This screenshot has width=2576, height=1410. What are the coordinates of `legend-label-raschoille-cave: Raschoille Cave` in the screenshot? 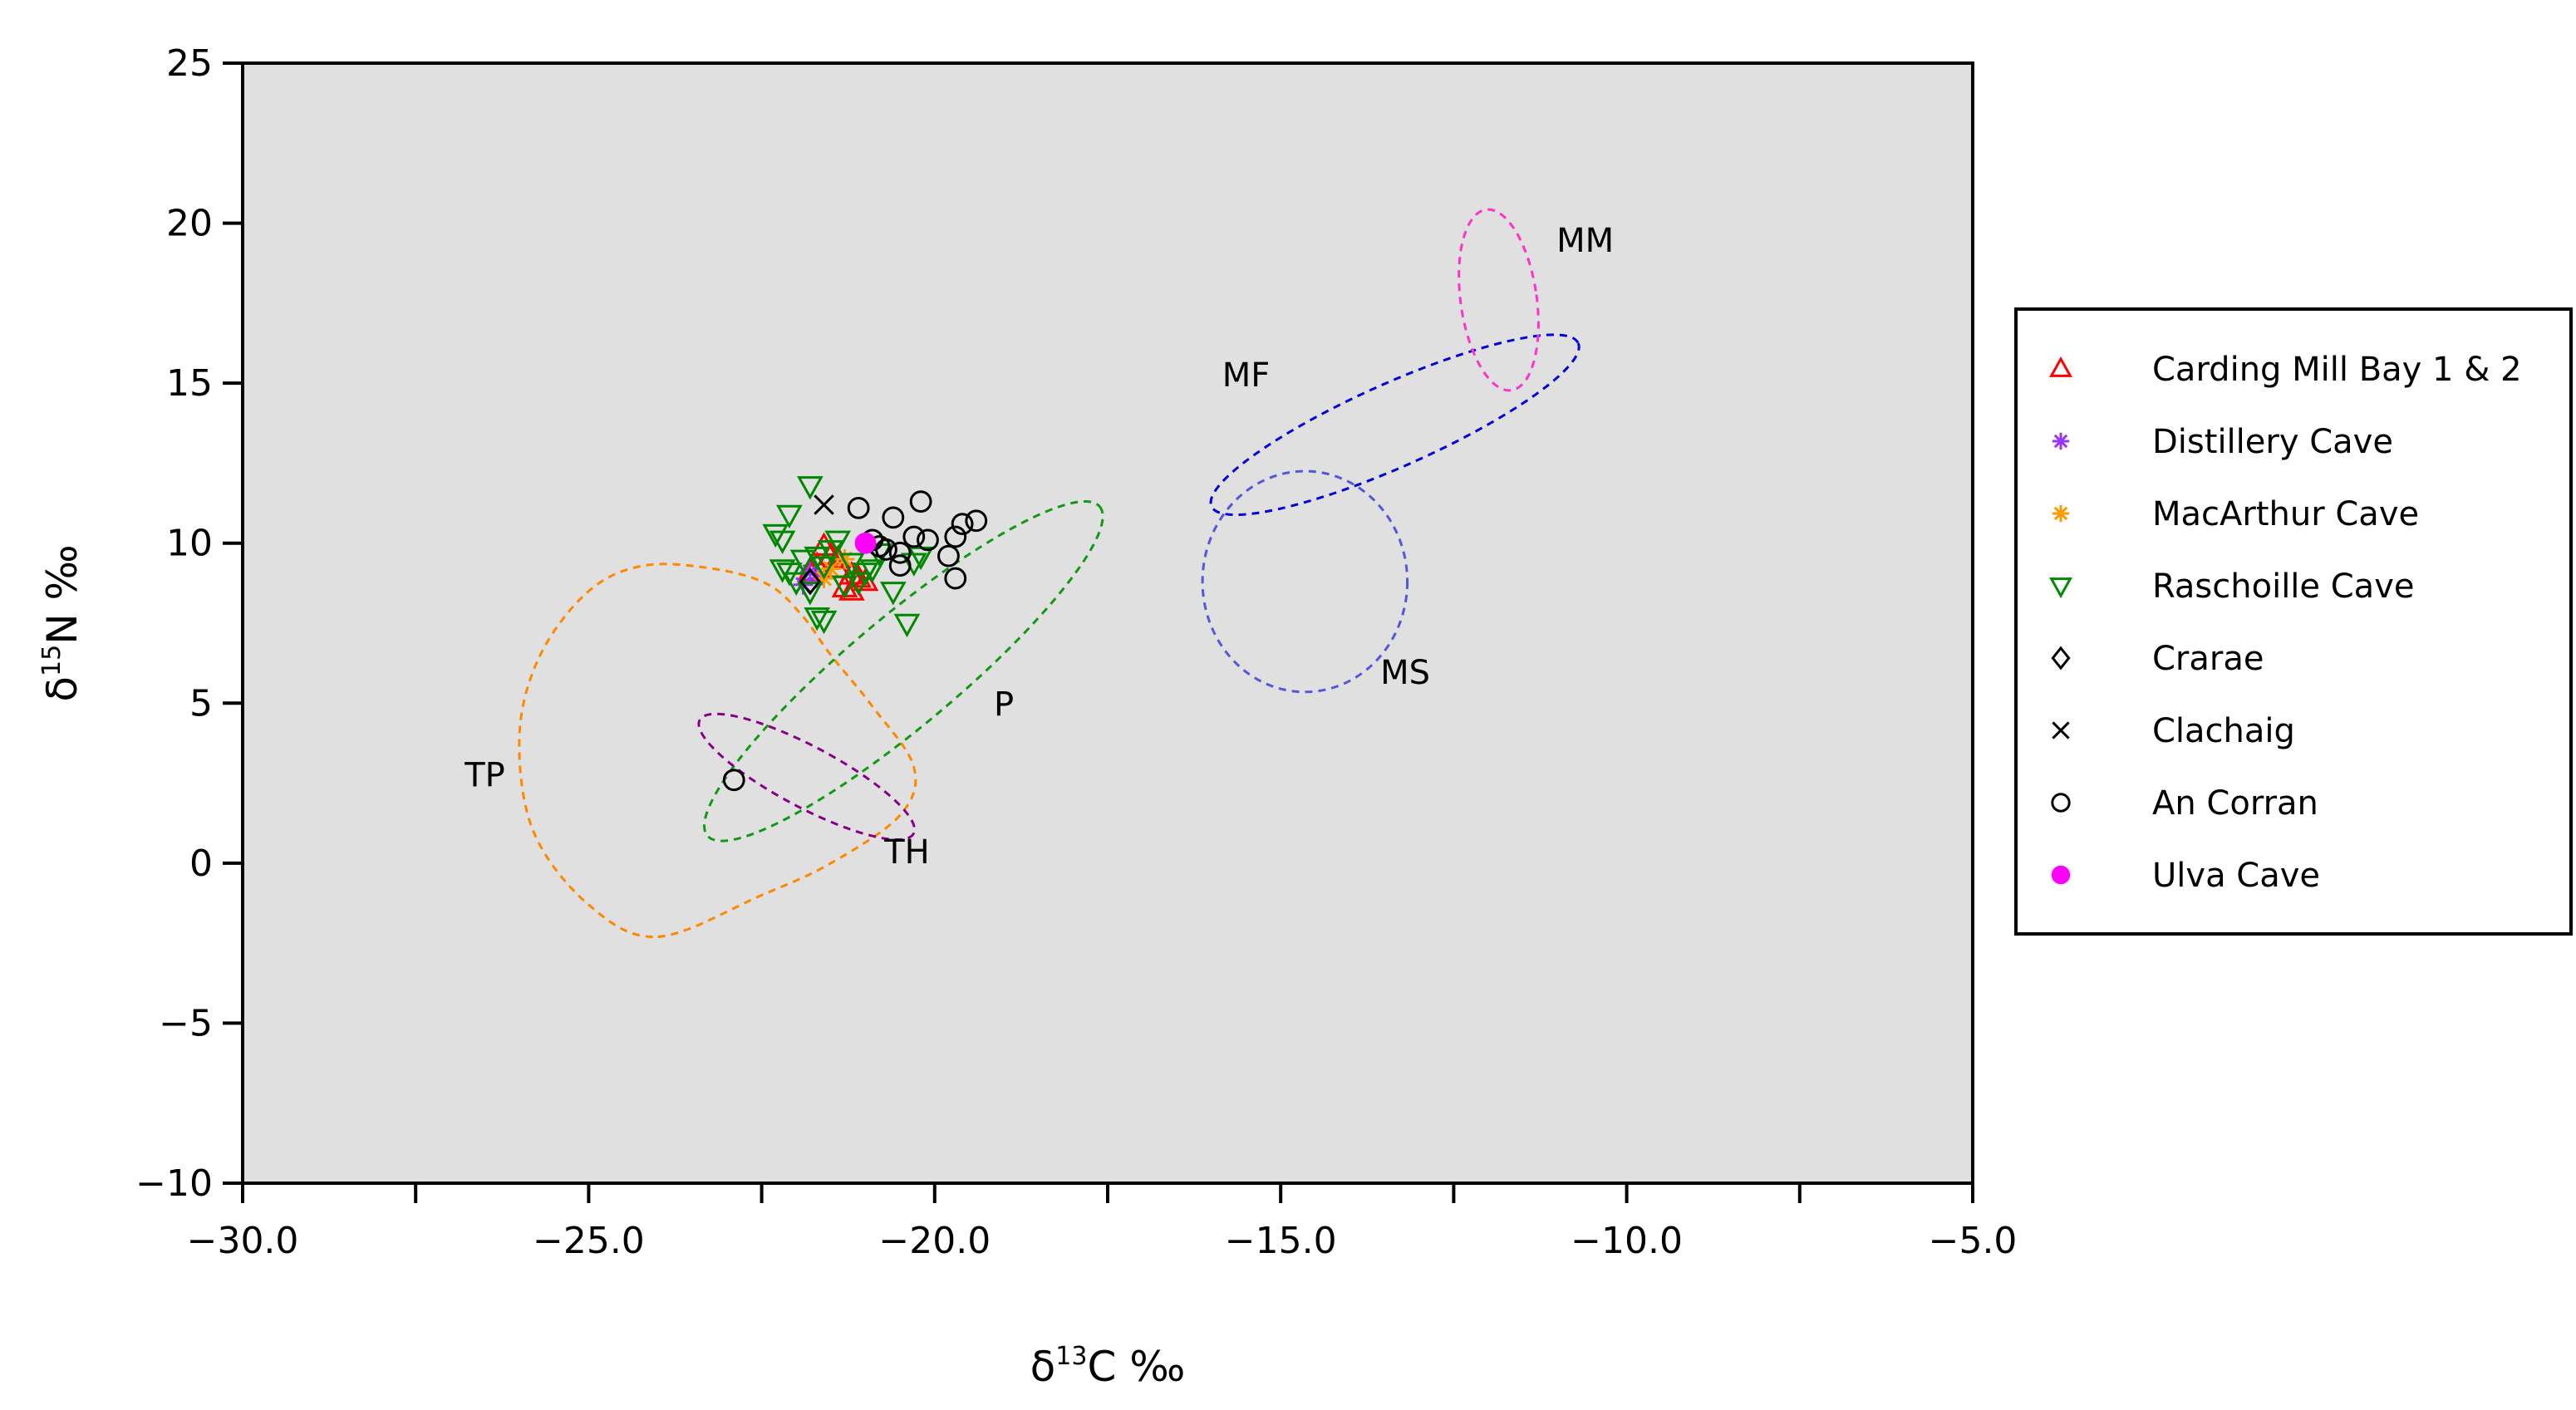 It's located at (2283, 586).